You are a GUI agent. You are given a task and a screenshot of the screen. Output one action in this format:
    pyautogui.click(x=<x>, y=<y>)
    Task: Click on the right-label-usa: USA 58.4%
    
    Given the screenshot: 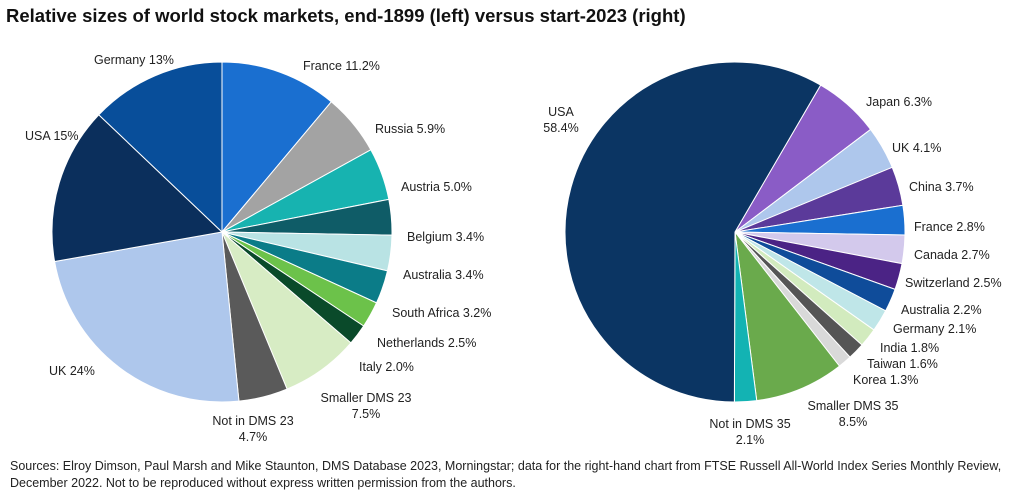 What is the action you would take?
    pyautogui.click(x=560, y=120)
    